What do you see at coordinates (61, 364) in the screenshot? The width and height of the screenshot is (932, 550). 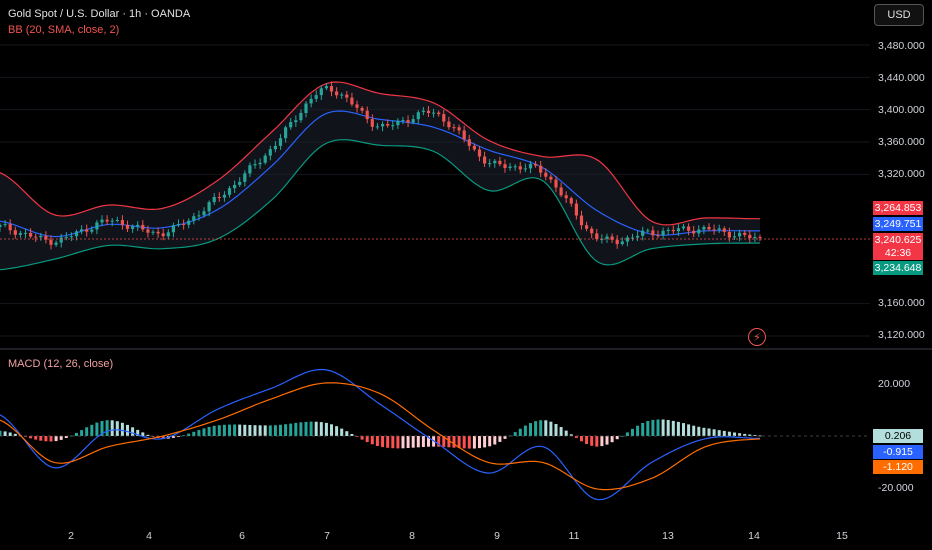 I see `macd-legend: MACD (12, 26, close)` at bounding box center [61, 364].